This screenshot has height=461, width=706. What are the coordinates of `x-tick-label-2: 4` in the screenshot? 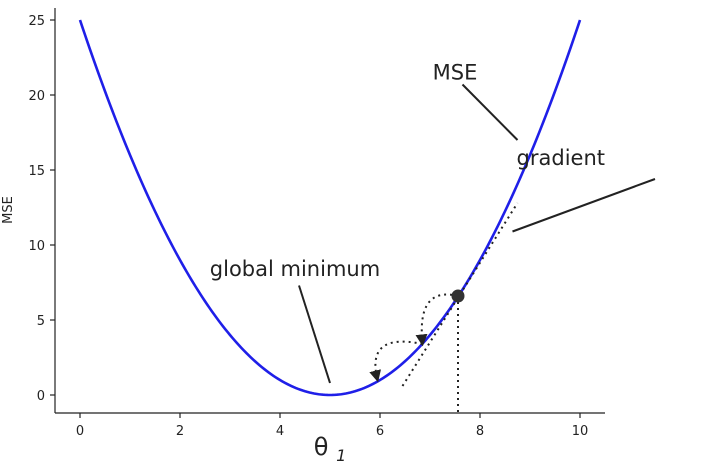 It's located at (280, 431).